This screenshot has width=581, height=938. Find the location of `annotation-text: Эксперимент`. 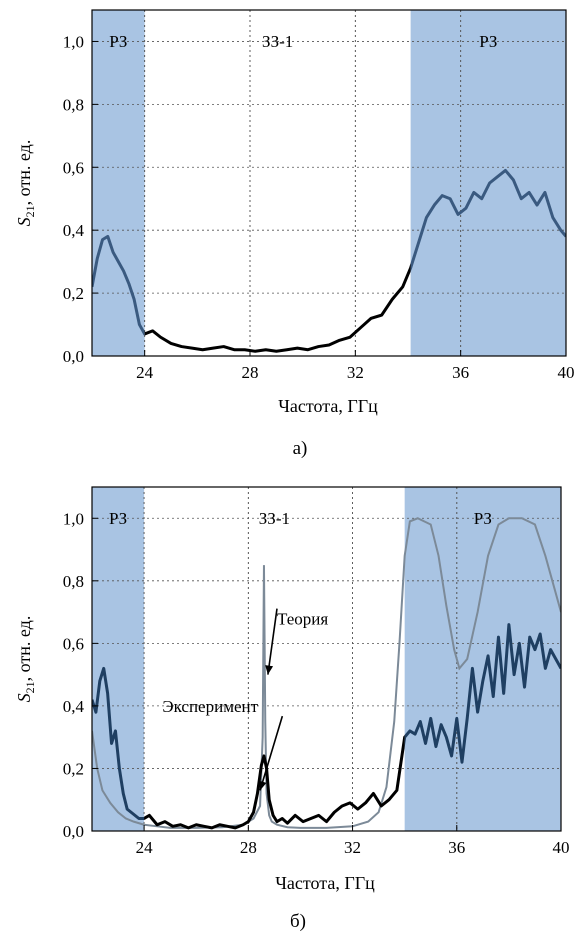

annotation-text: Эксперимент is located at coordinates (210, 706).